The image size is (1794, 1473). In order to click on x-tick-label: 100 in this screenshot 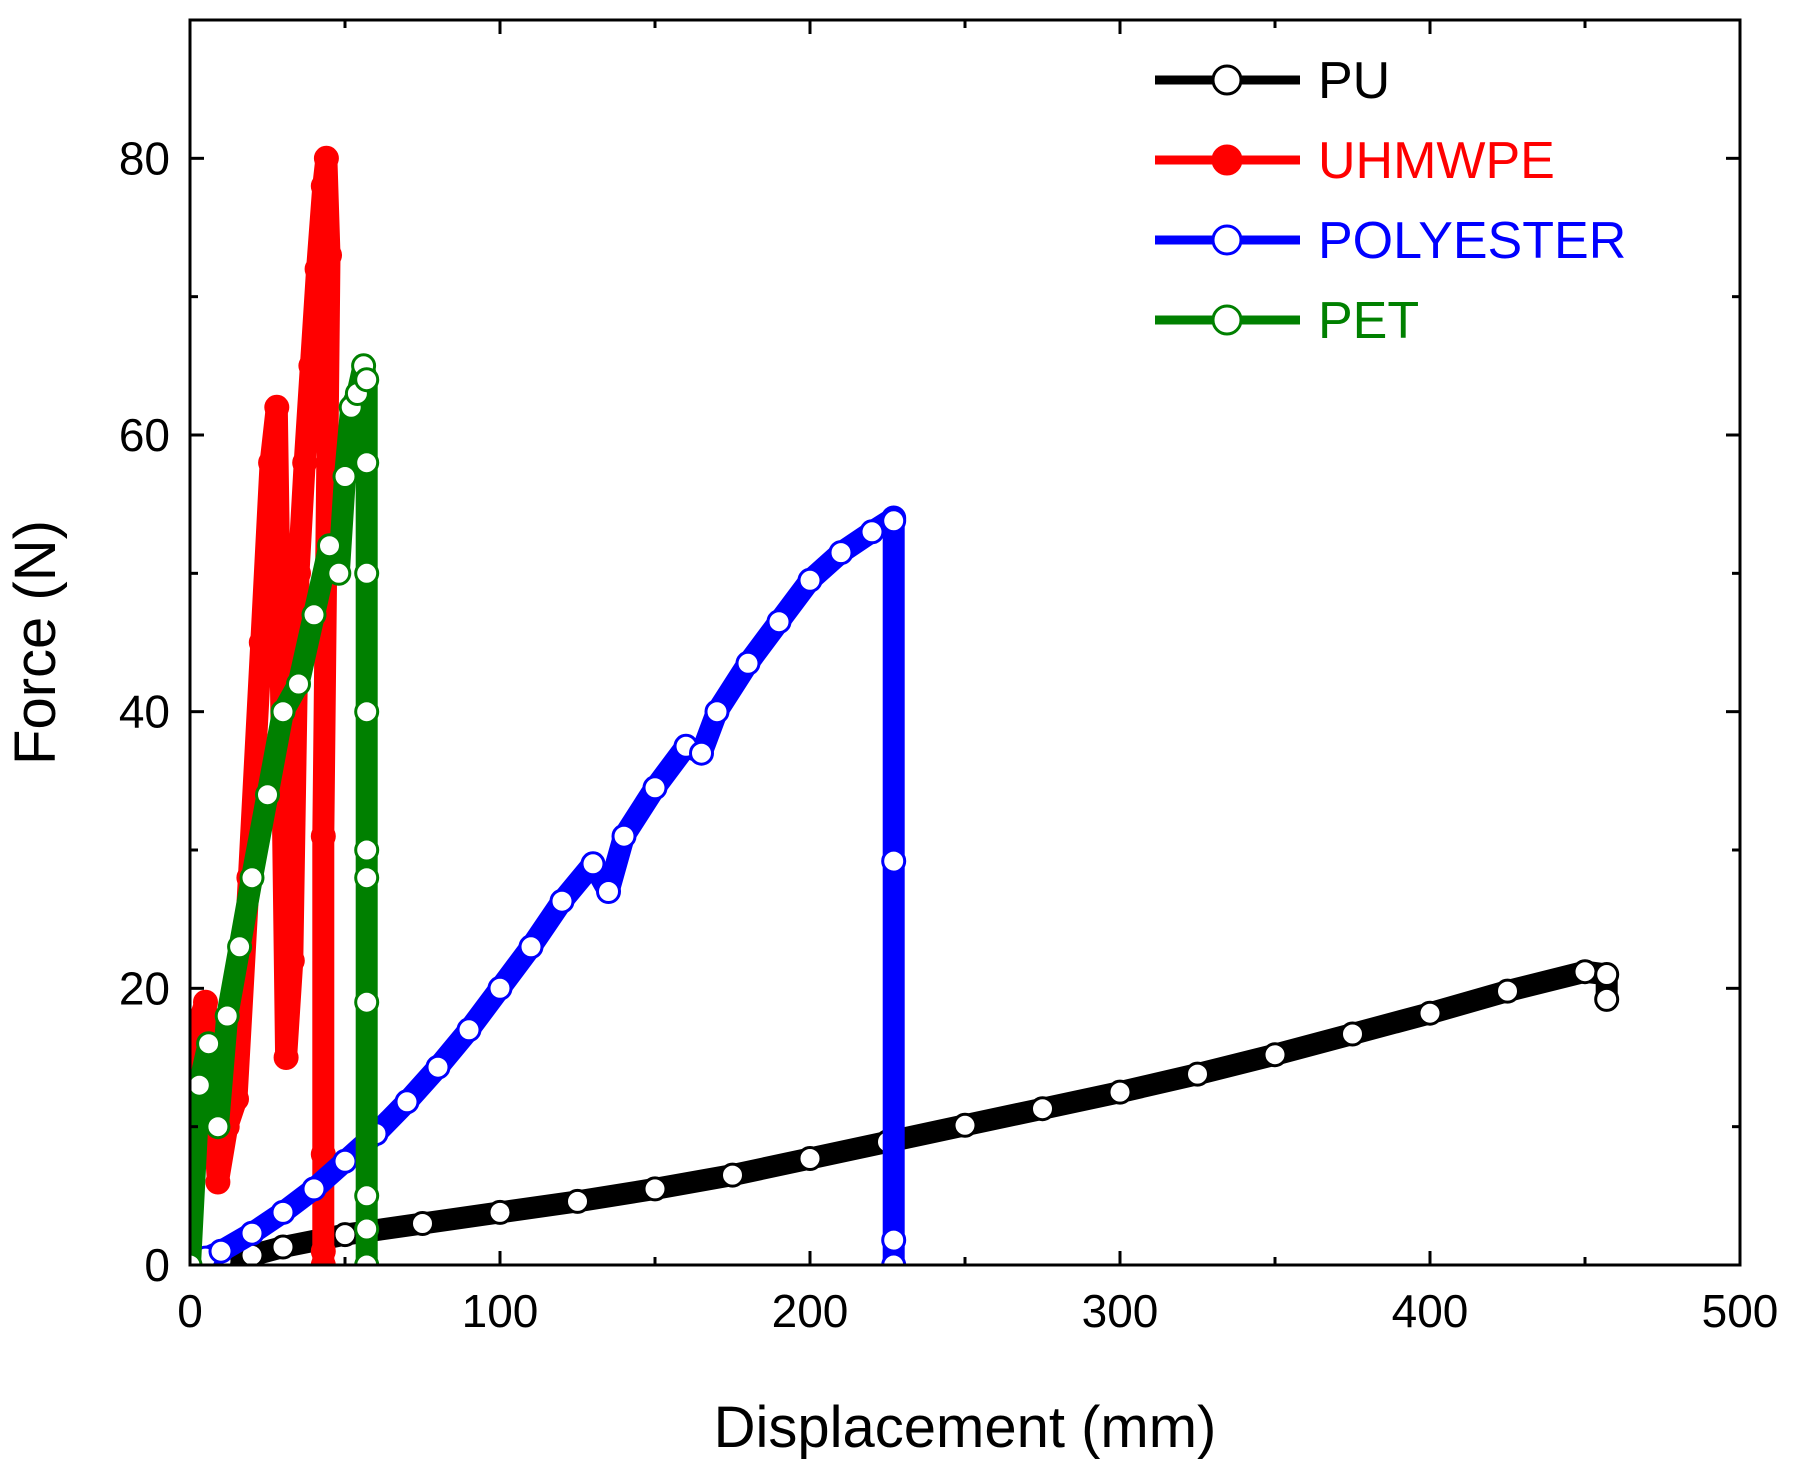, I will do `click(500, 1311)`.